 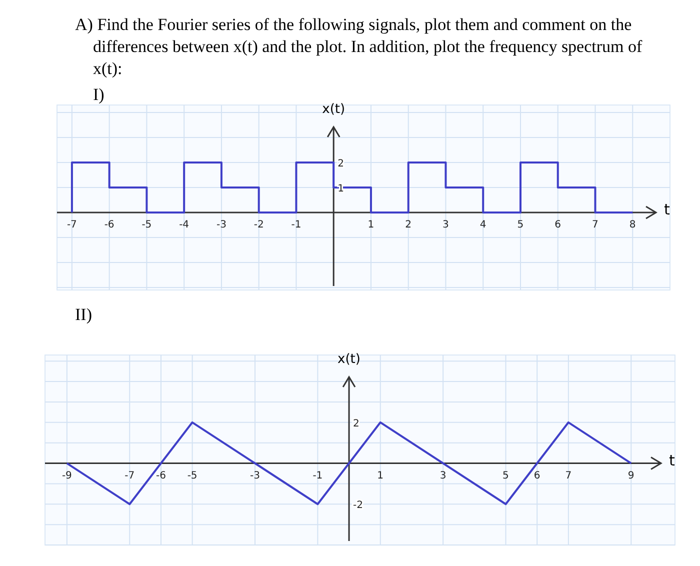 I want to click on x-tick-label: -2, so click(x=259, y=225).